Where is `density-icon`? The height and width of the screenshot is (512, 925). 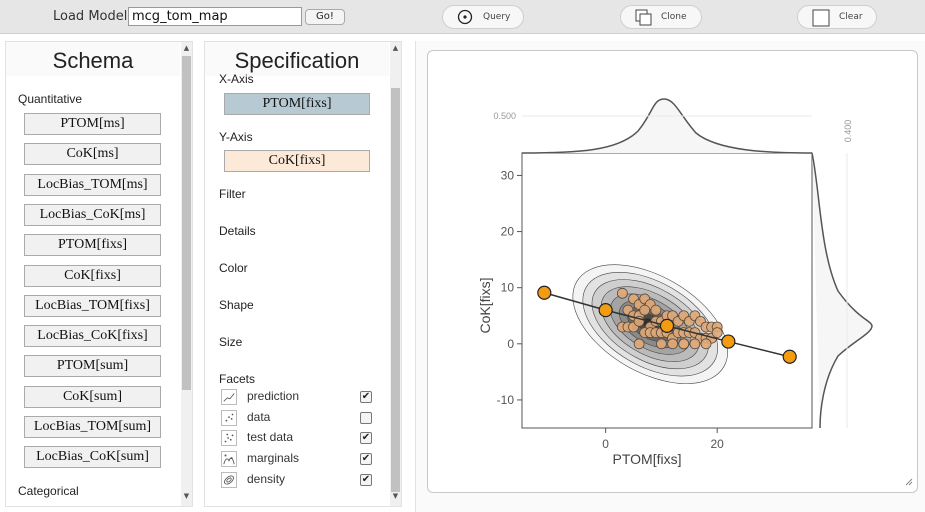 density-icon is located at coordinates (229, 479).